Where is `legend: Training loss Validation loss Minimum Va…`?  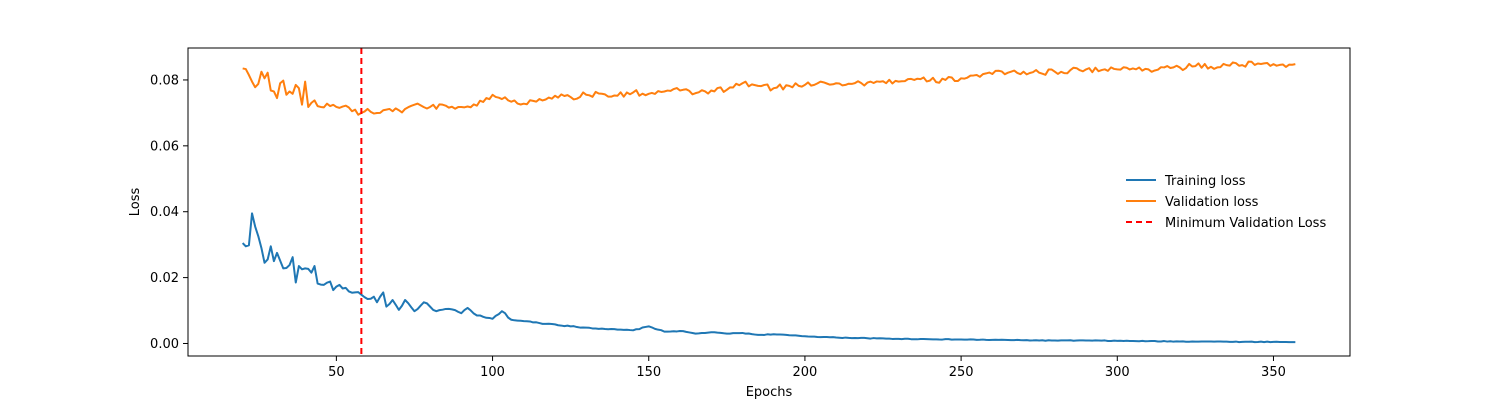
legend: Training loss Validation loss Minimum Va… is located at coordinates (1226, 202).